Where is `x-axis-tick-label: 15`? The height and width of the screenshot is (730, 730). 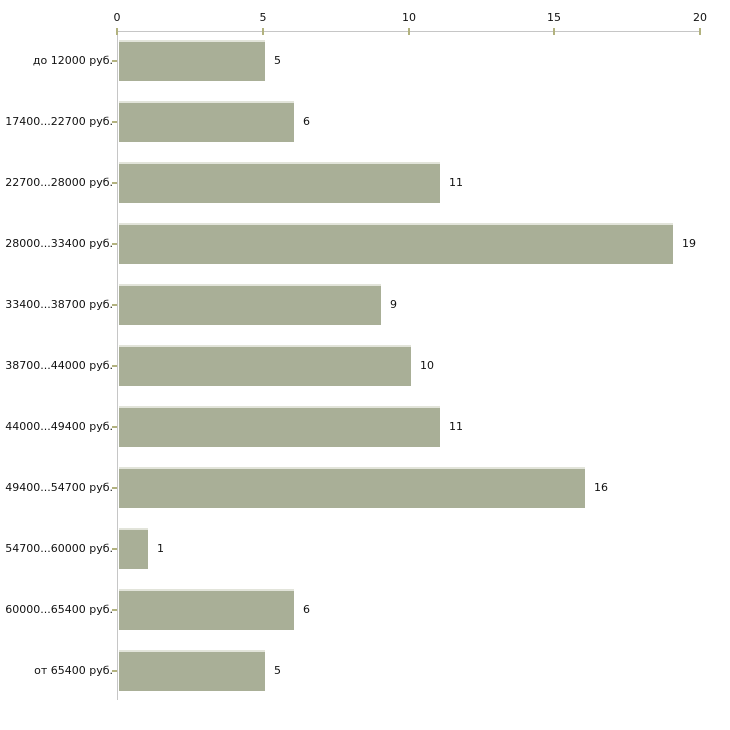
x-axis-tick-label: 15 is located at coordinates (554, 17).